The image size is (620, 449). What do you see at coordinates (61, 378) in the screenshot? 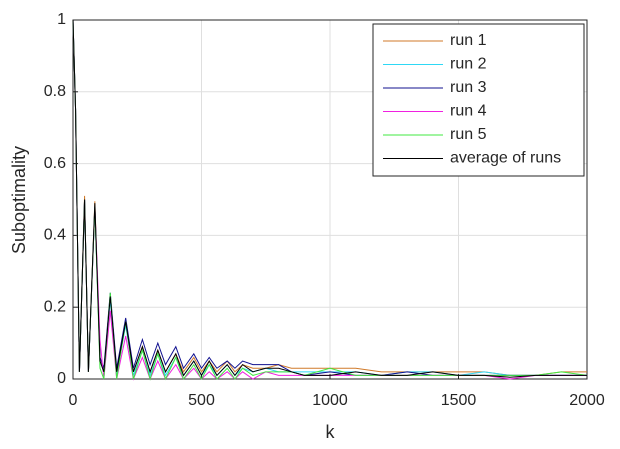
I see `y-tick-label: 0` at bounding box center [61, 378].